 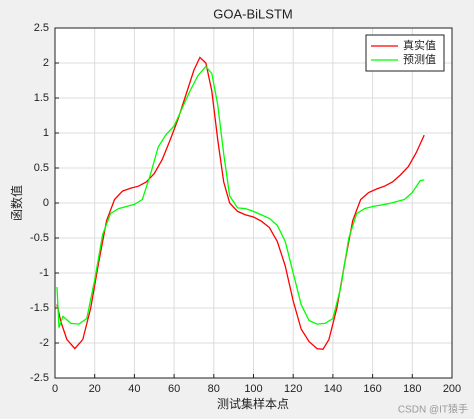 I want to click on x-tick-label: 20, so click(x=95, y=389).